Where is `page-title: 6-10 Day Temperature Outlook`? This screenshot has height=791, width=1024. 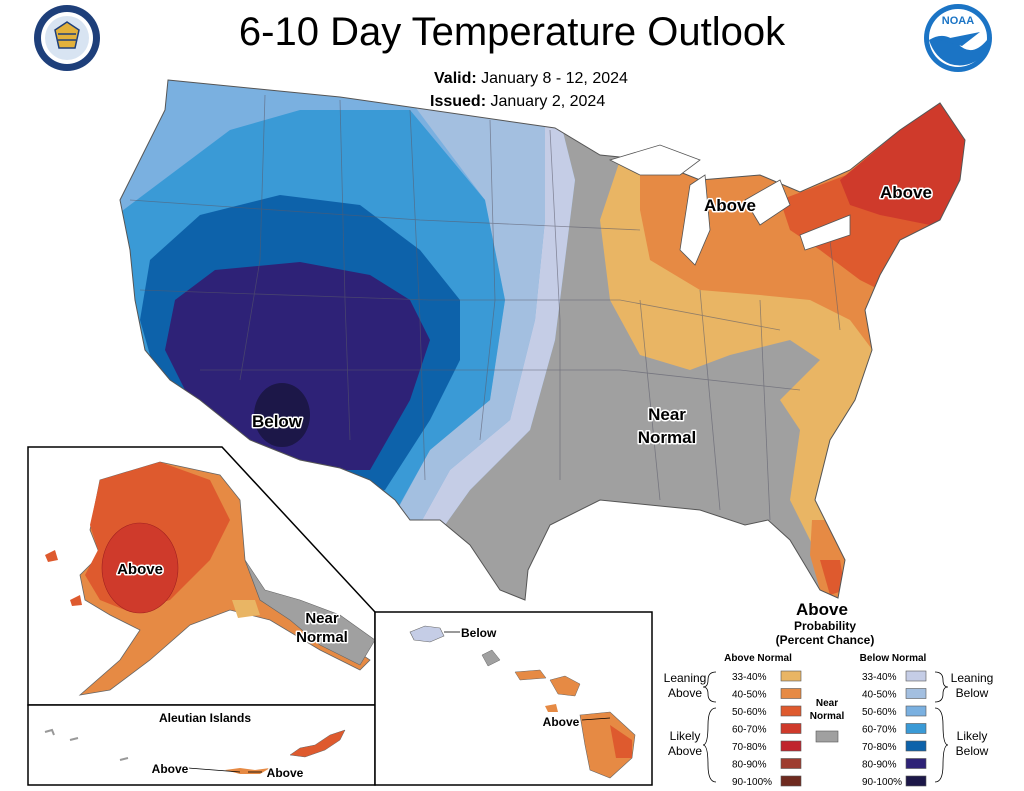 page-title: 6-10 Day Temperature Outlook is located at coordinates (512, 32).